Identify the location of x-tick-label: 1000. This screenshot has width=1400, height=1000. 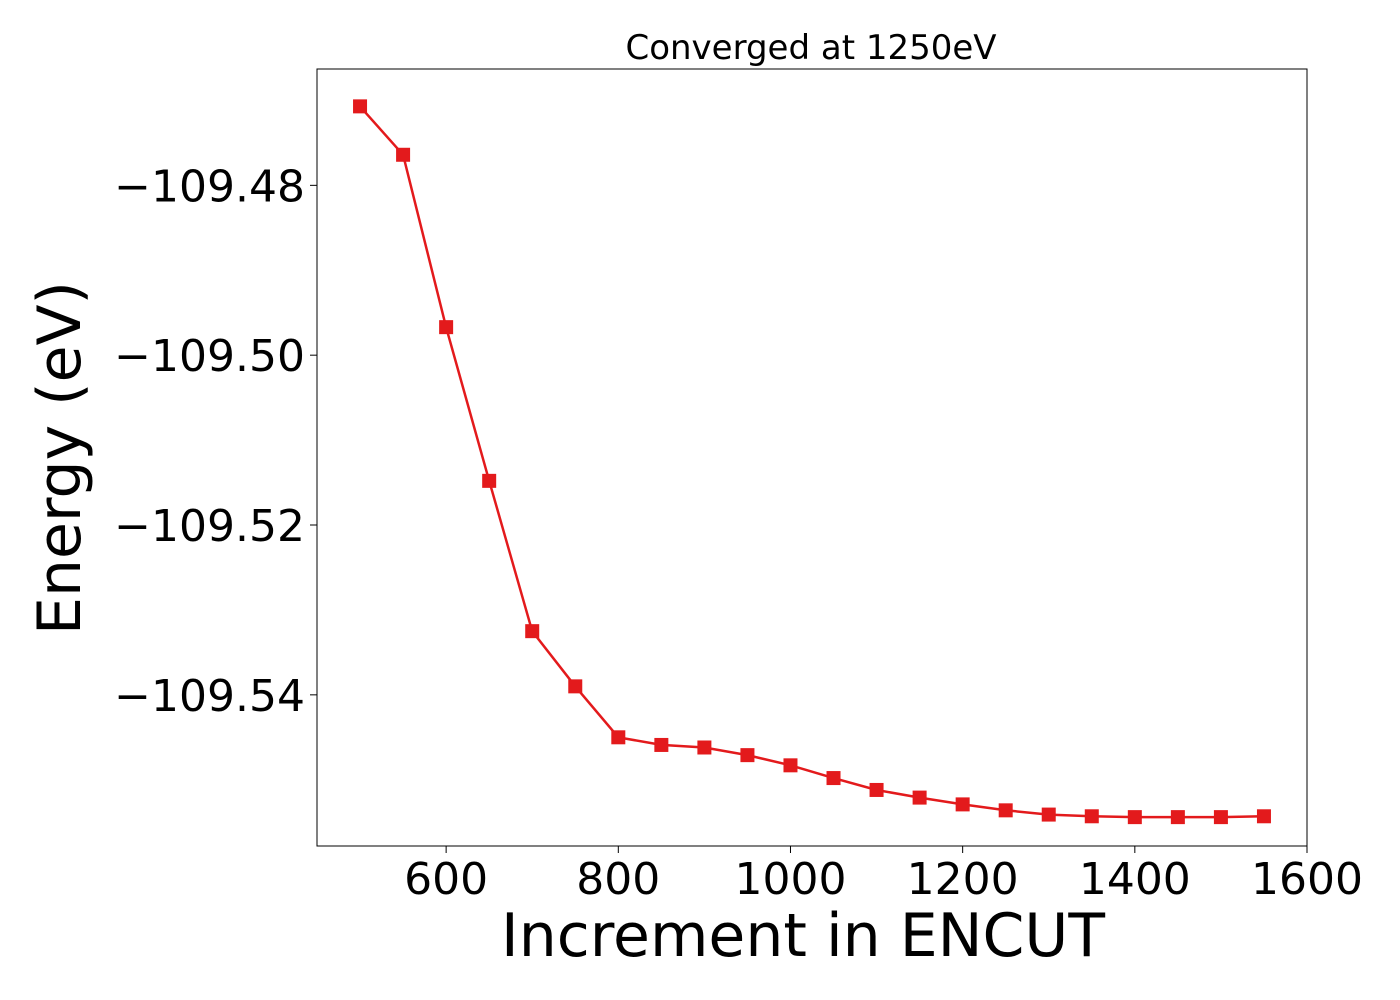
(790, 879).